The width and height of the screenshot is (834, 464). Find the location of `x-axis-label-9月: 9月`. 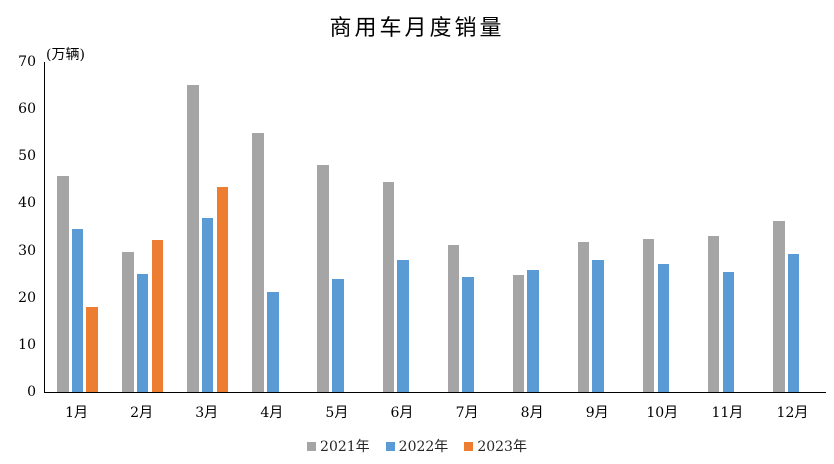

x-axis-label-9月: 9月 is located at coordinates (597, 413).